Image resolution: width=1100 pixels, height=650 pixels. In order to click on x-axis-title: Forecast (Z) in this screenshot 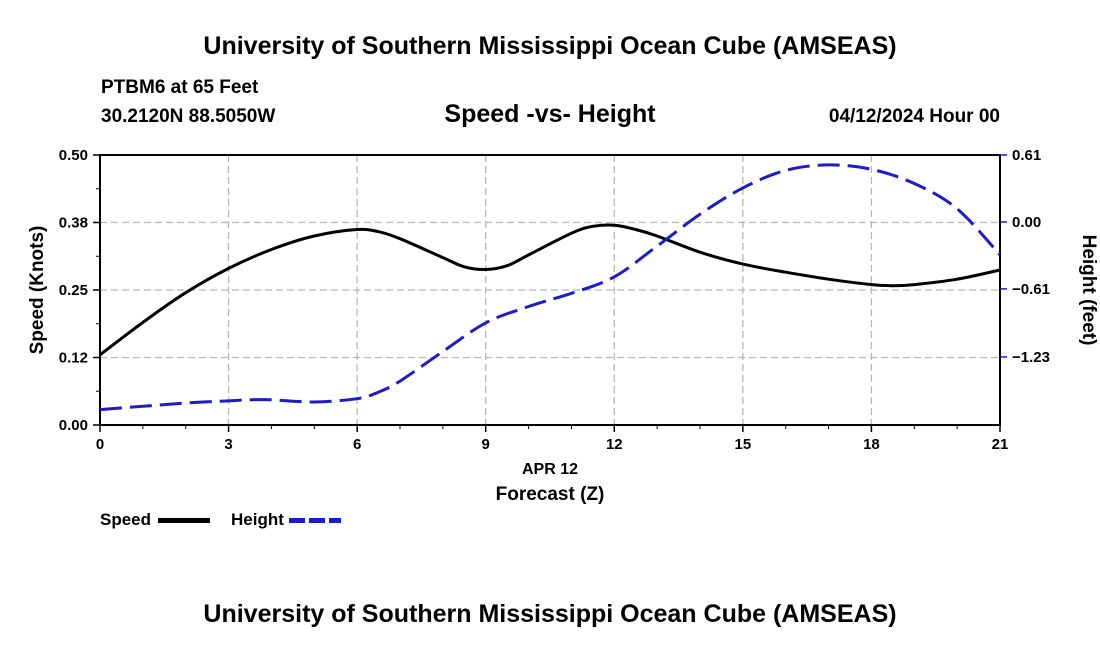, I will do `click(550, 494)`.